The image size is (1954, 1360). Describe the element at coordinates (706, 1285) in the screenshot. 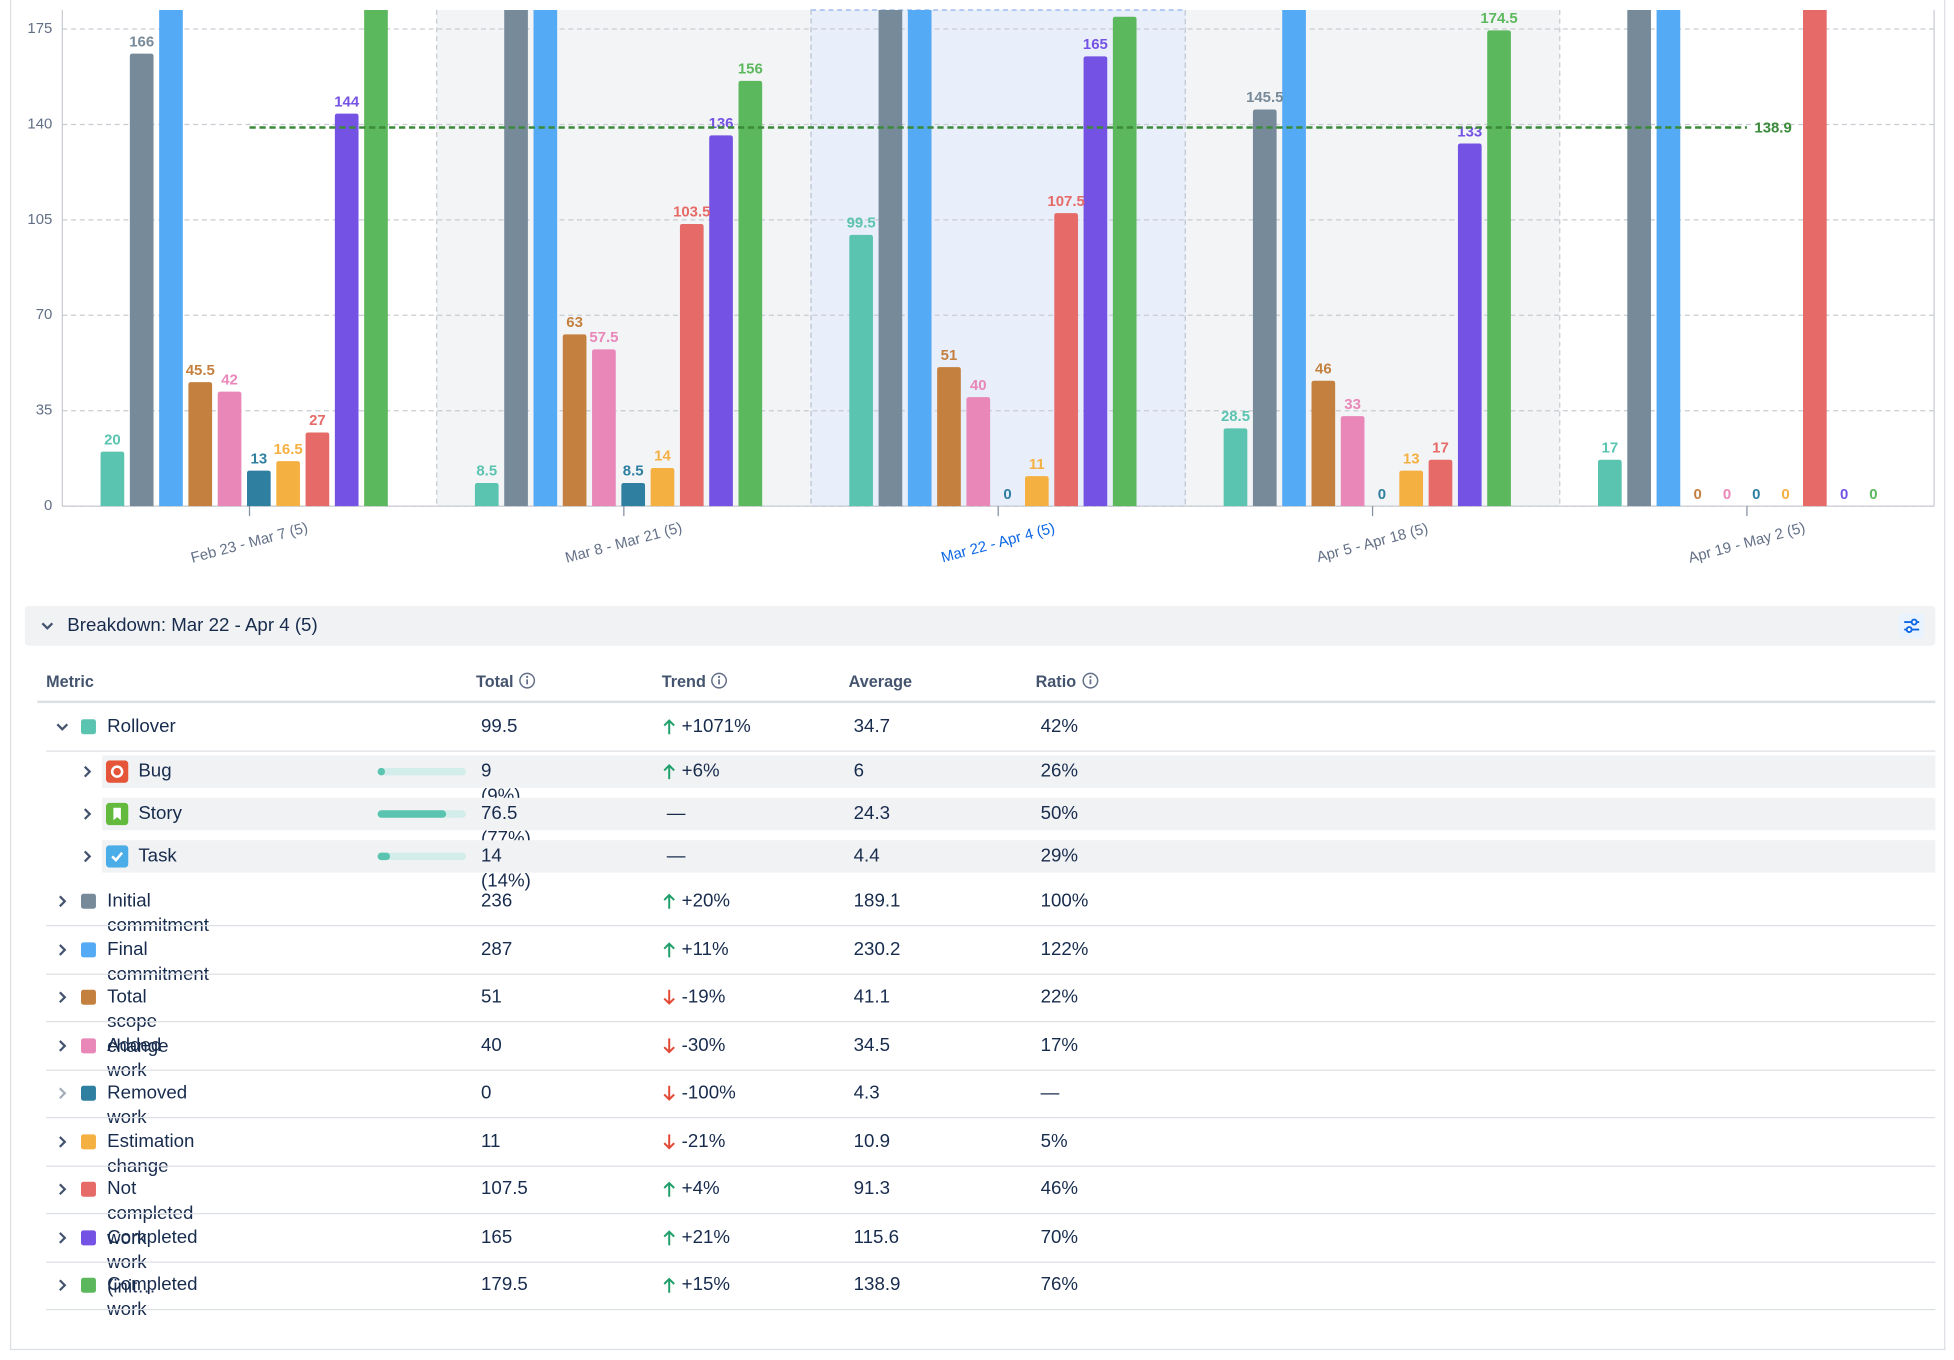

I see `trend: +15%` at that location.